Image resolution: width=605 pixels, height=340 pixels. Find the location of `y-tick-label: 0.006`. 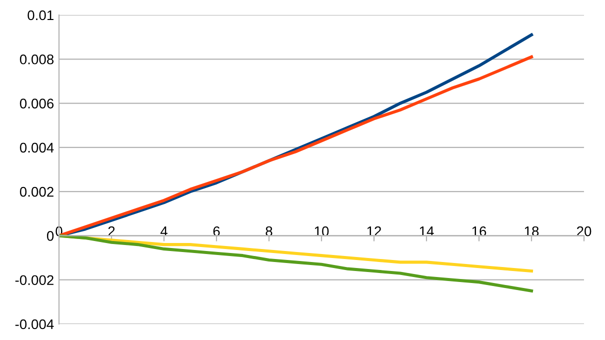

y-tick-label: 0.006 is located at coordinates (37, 103).